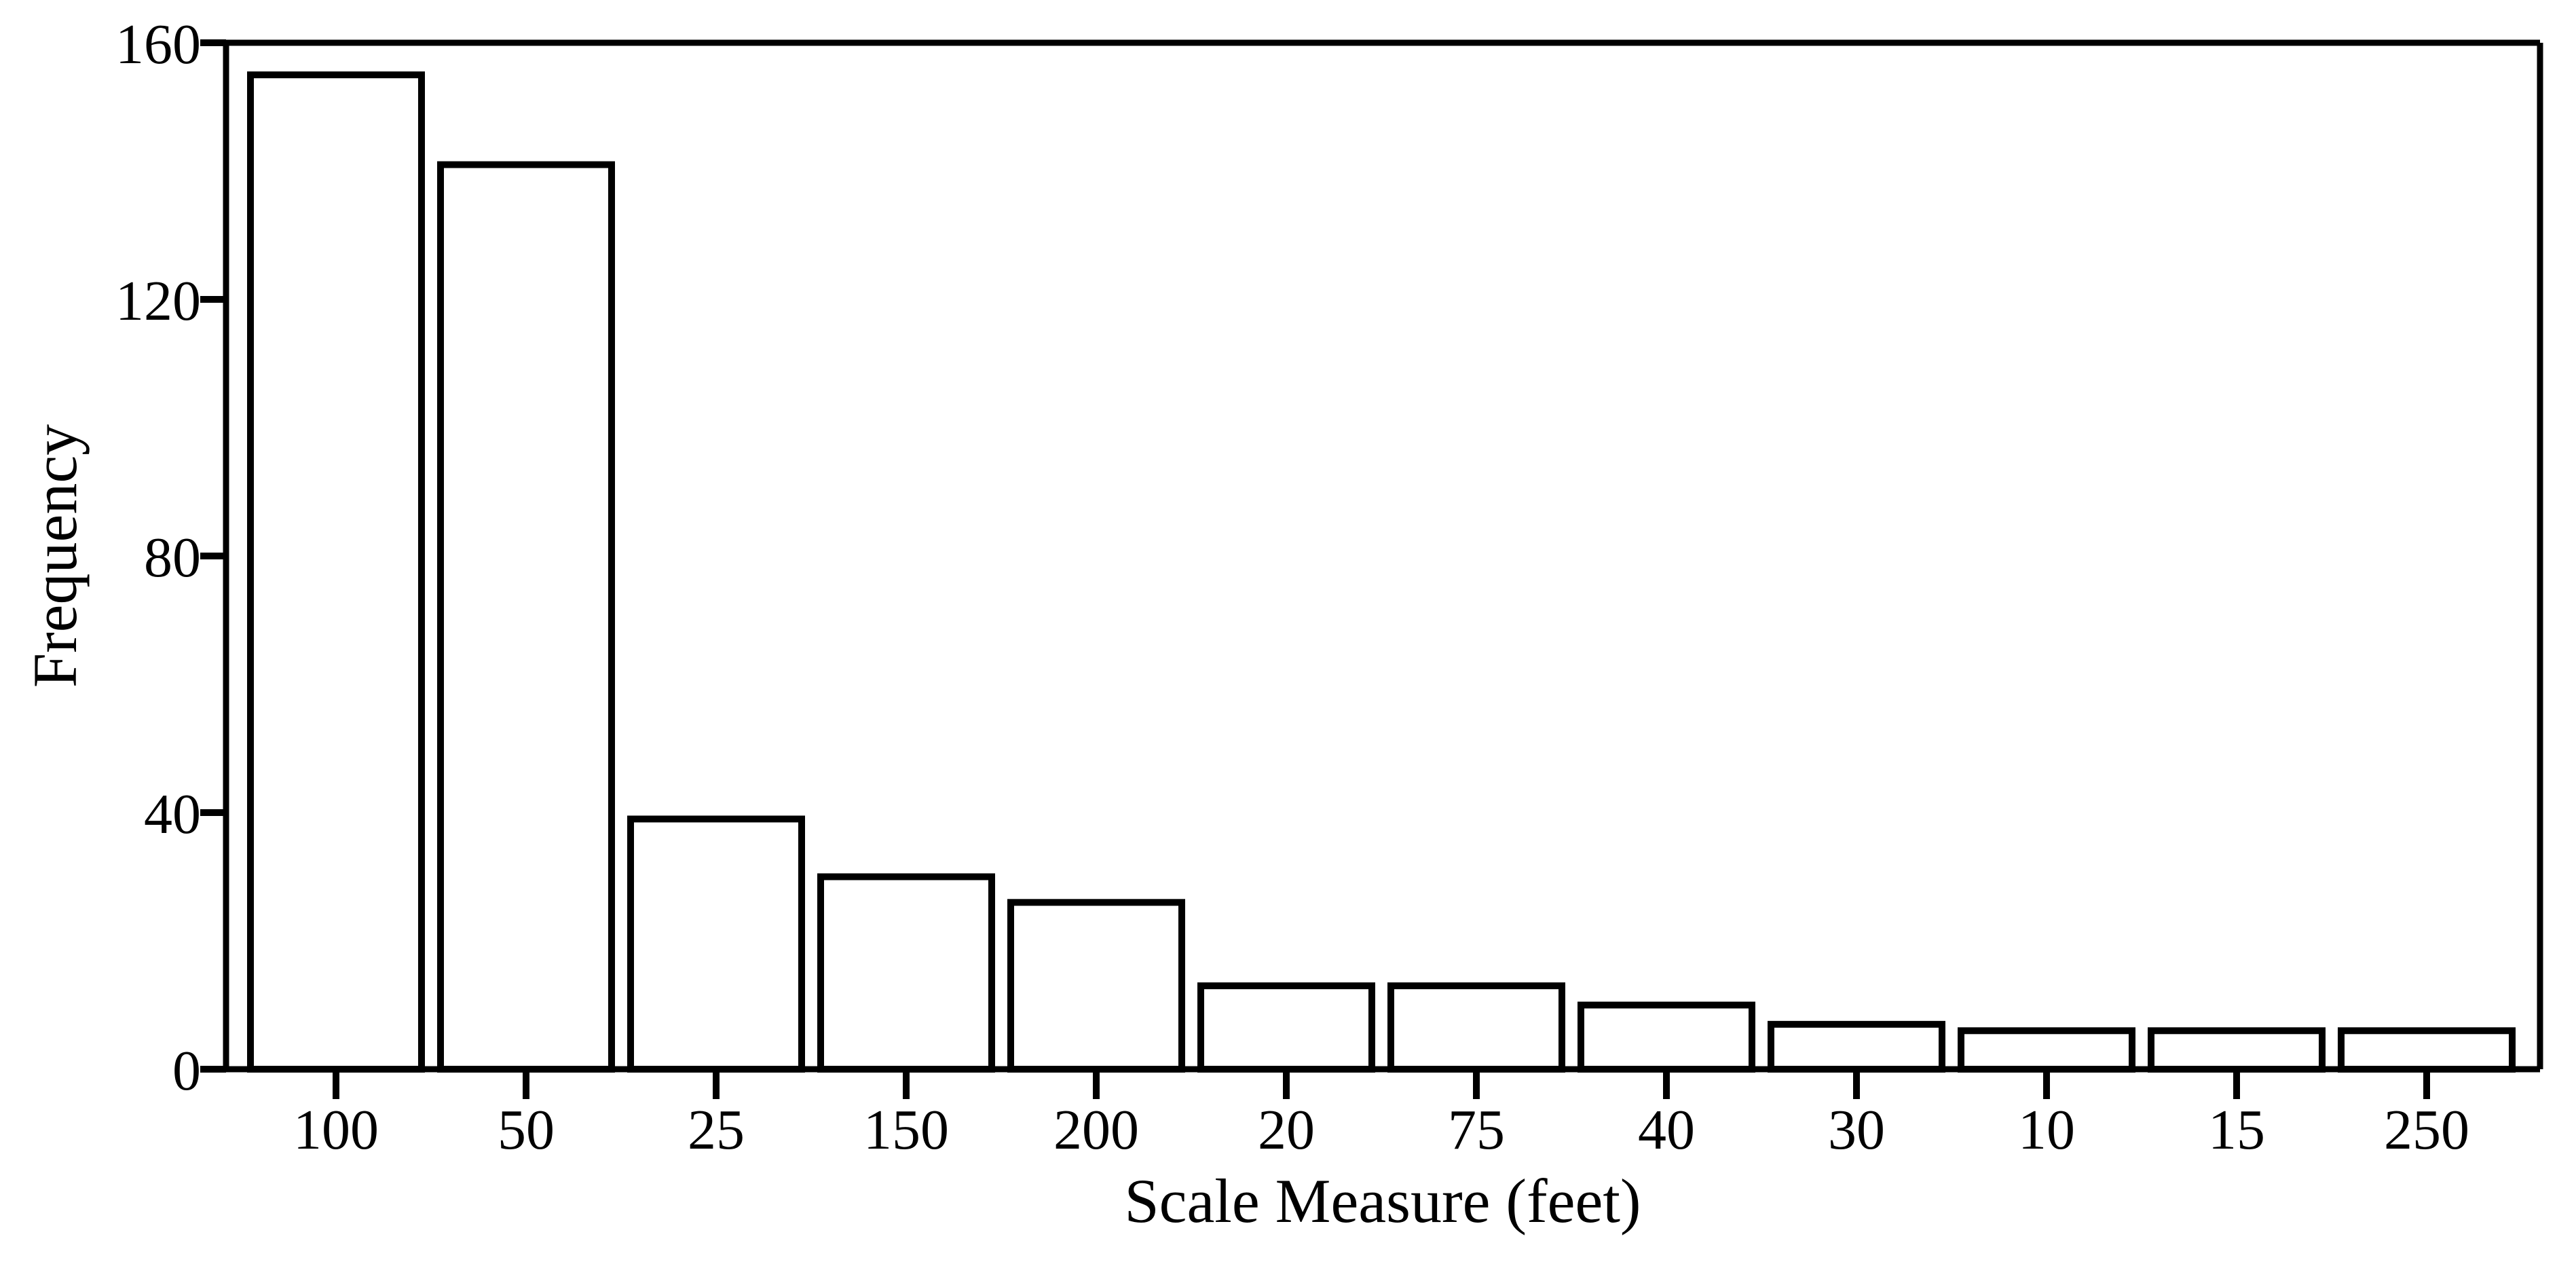 The width and height of the screenshot is (2576, 1262). What do you see at coordinates (158, 45) in the screenshot?
I see `y-tick-label: 160` at bounding box center [158, 45].